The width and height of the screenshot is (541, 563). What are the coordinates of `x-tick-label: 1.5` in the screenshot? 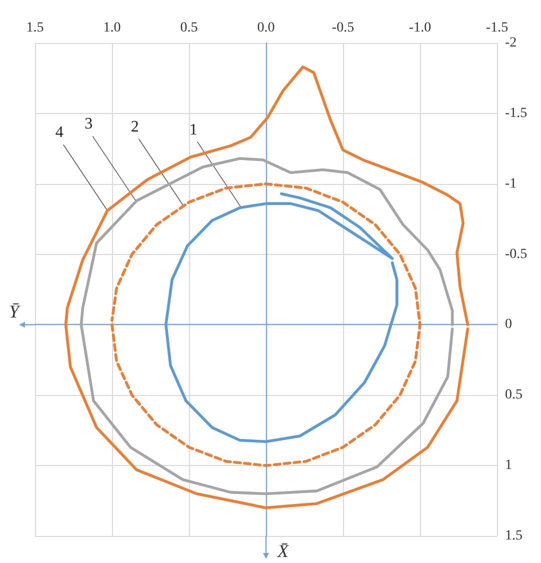 It's located at (35, 28).